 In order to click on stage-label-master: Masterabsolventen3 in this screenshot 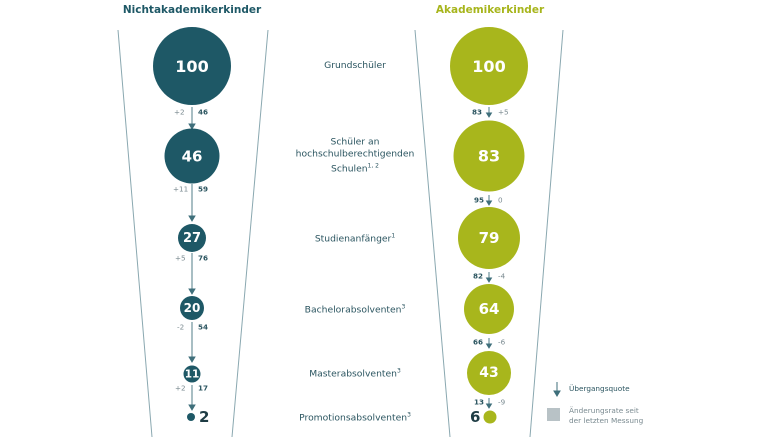, I will do `click(355, 373)`.